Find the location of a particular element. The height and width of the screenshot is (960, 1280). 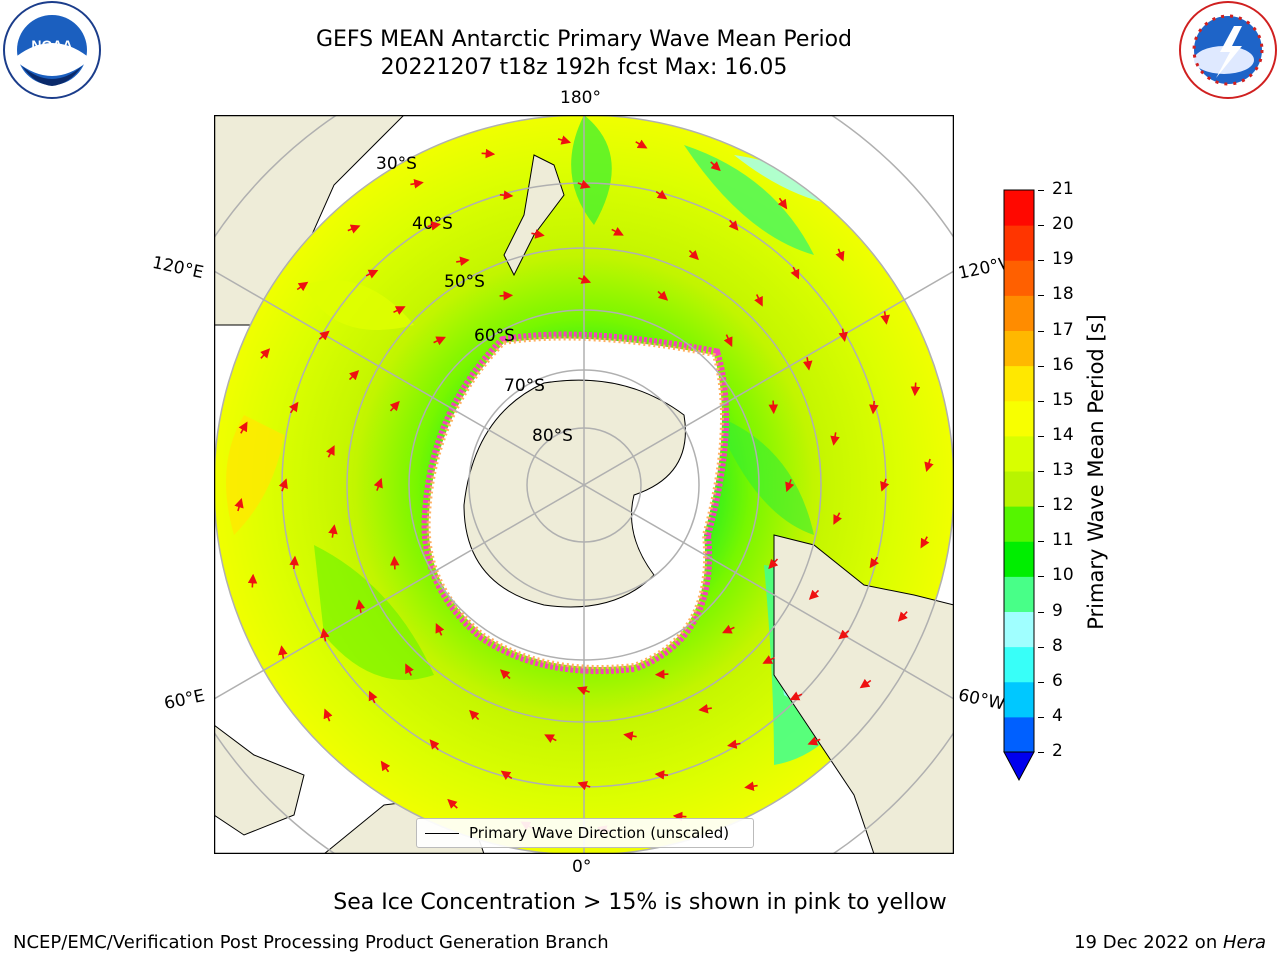

map-legend: Primary Wave Direction (unscaled) is located at coordinates (585, 833).